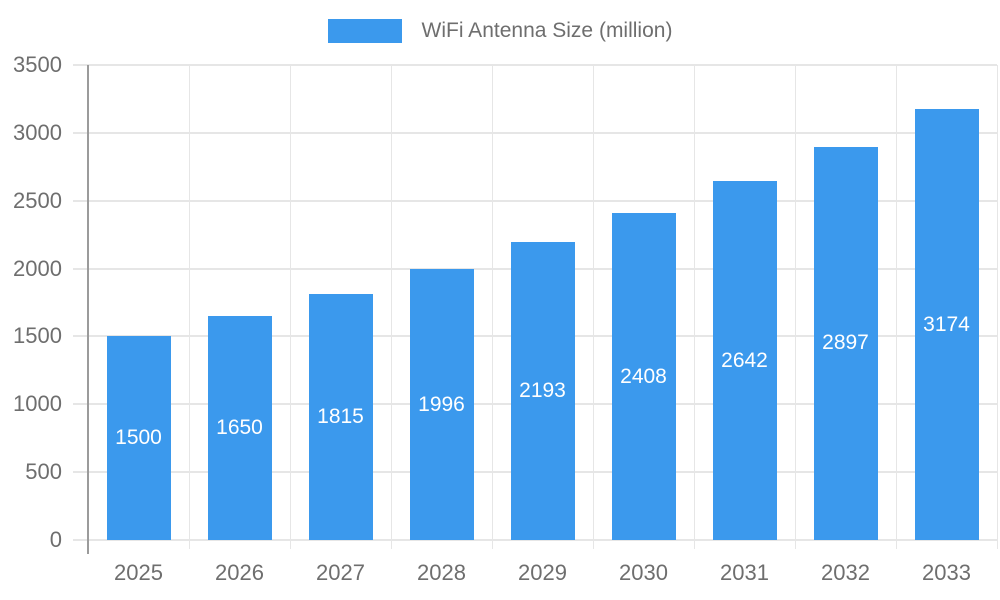 Image resolution: width=1000 pixels, height=600 pixels. I want to click on y-axis-tick-label: 1000, so click(37, 404).